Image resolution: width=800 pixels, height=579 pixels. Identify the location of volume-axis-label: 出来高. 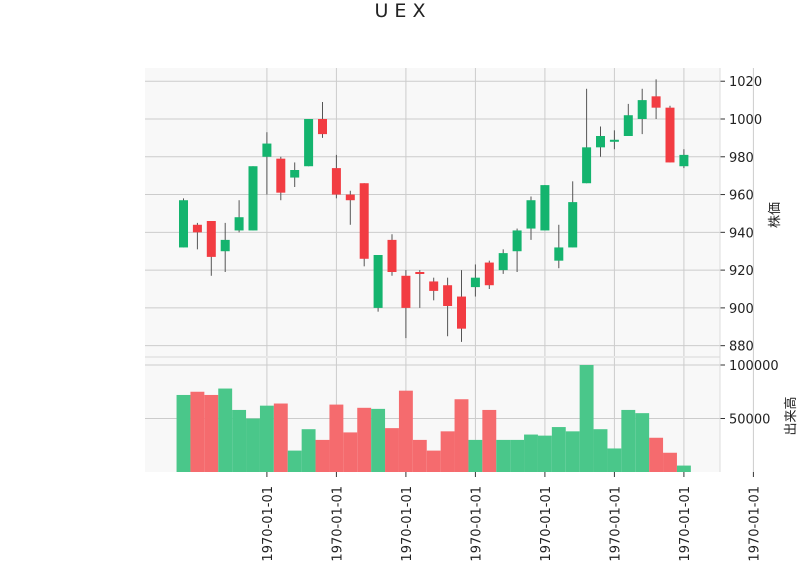
(791, 415).